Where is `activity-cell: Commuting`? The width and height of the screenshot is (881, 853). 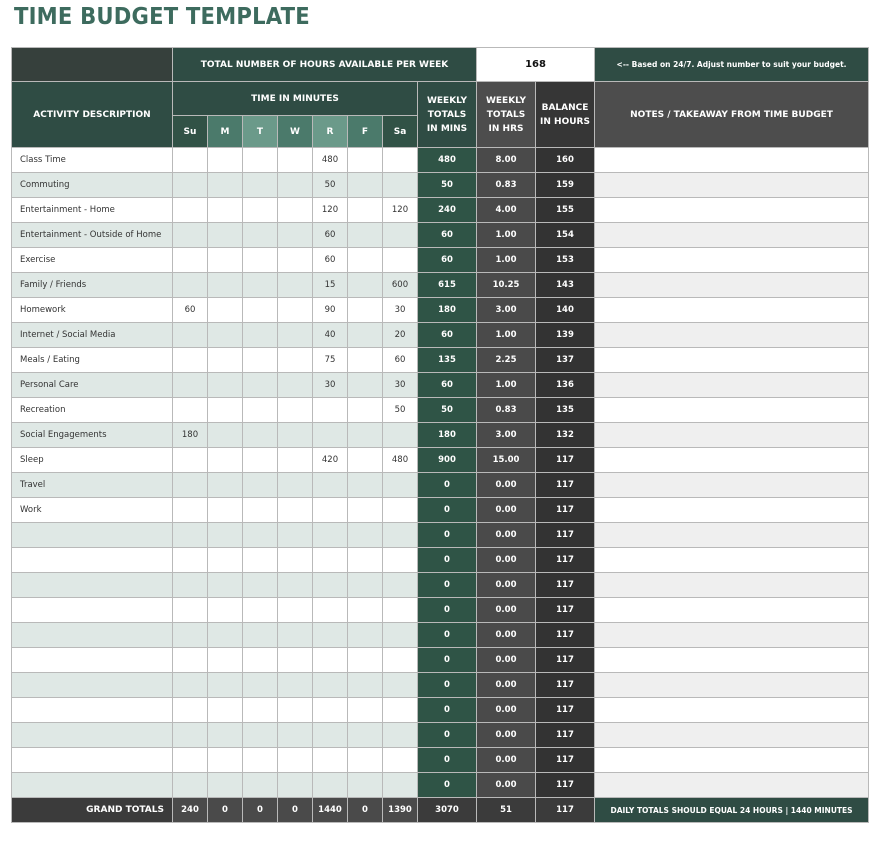
activity-cell: Commuting is located at coordinates (92, 185).